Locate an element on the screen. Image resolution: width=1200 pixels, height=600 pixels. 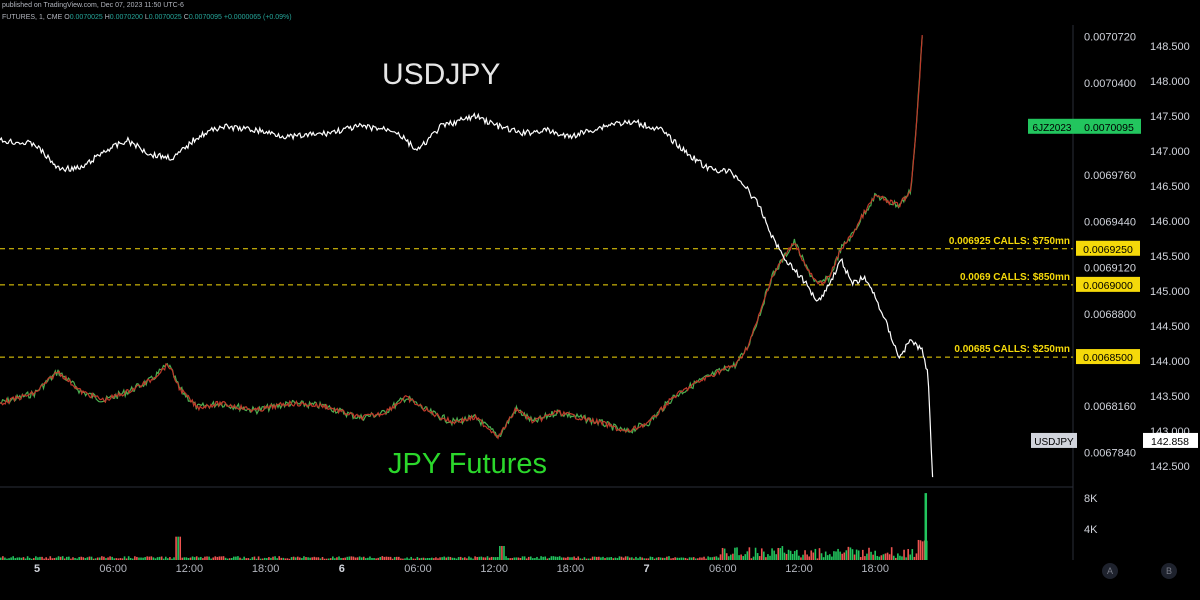
futures-symbol-tag is located at coordinates (1052, 126).